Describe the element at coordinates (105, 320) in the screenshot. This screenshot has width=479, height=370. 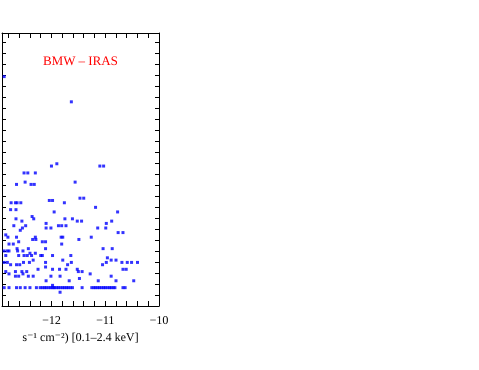
I see `x-tick-label: −11` at that location.